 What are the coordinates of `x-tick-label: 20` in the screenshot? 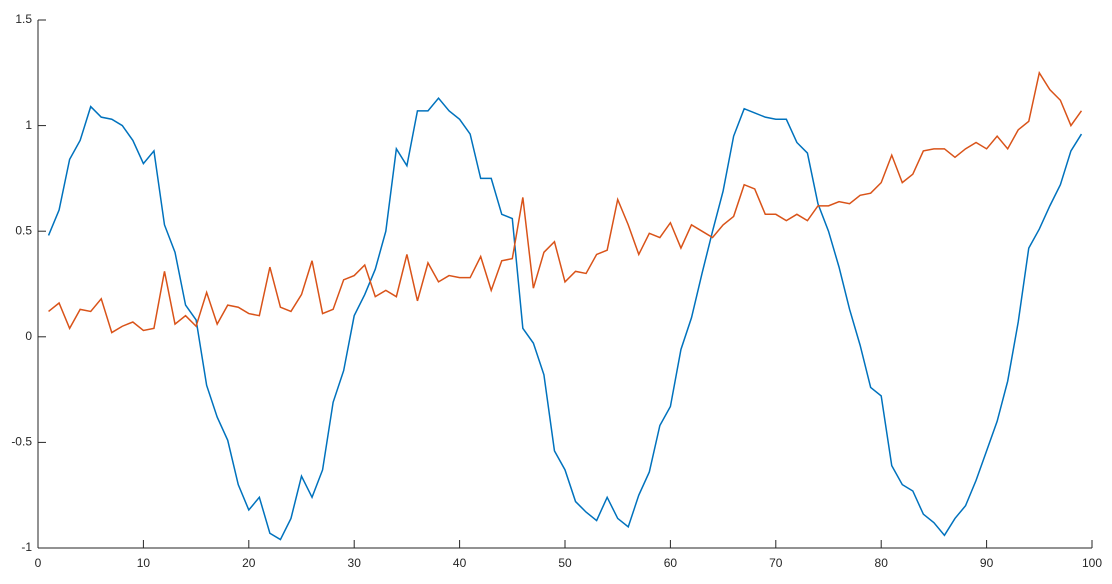 It's located at (249, 563).